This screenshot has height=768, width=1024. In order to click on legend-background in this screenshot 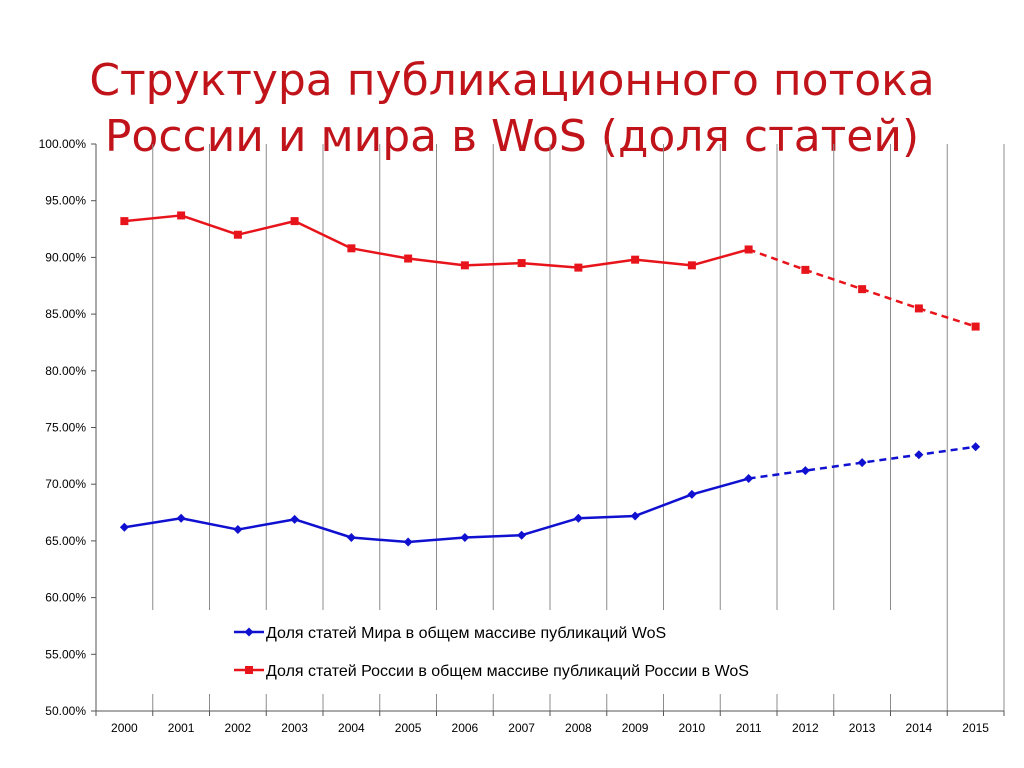, I will do `click(549, 652)`.